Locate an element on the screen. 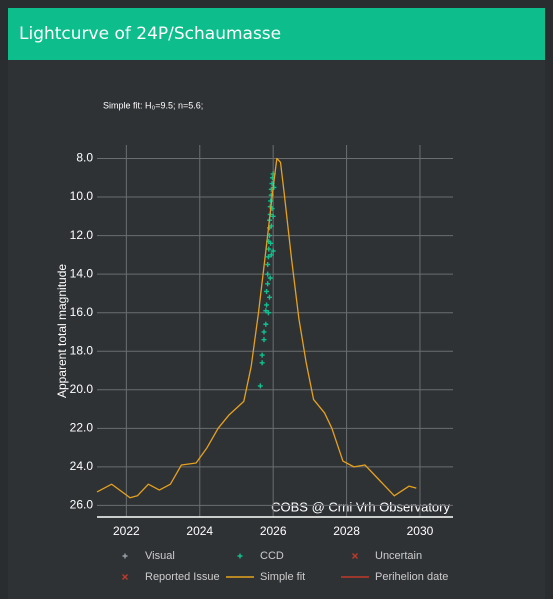 The image size is (553, 599). y-tick-label: 12.0 is located at coordinates (82, 235).